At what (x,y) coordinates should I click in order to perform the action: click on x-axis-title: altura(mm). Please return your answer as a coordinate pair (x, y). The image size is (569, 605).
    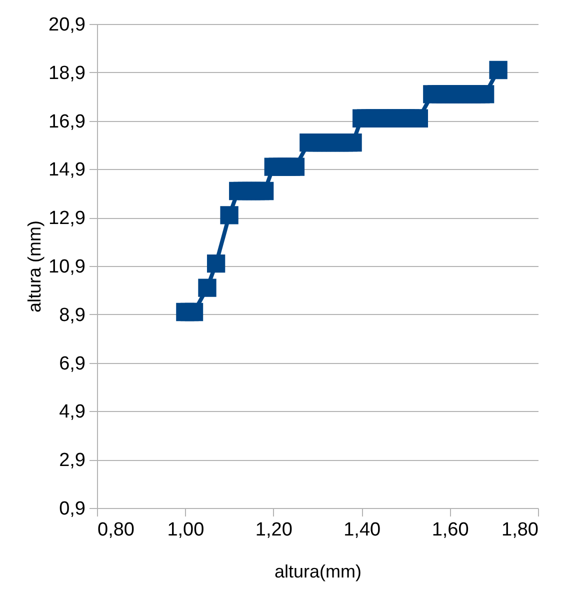
    Looking at the image, I should click on (318, 572).